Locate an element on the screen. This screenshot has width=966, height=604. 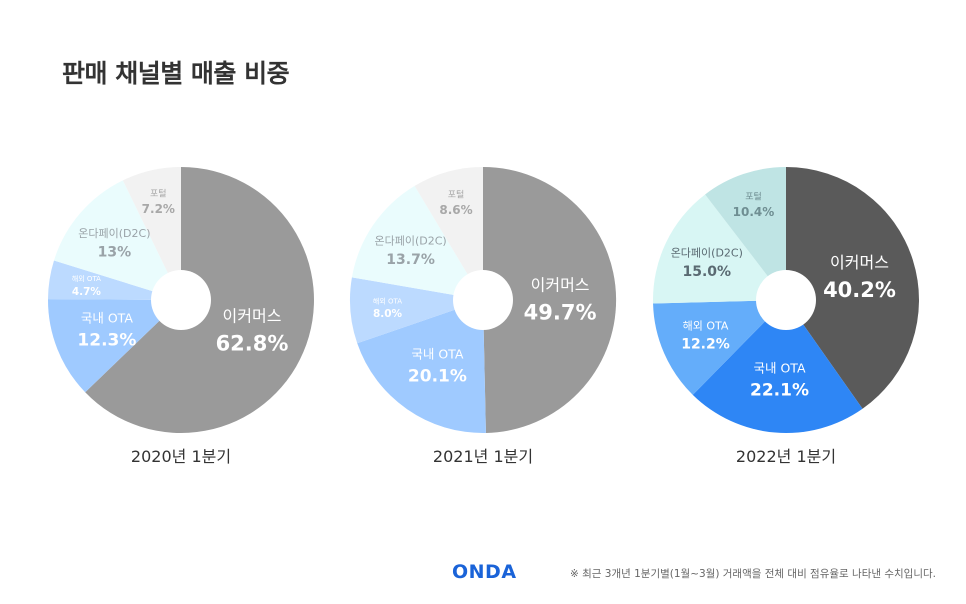
slice-value: 22.1% is located at coordinates (779, 391).